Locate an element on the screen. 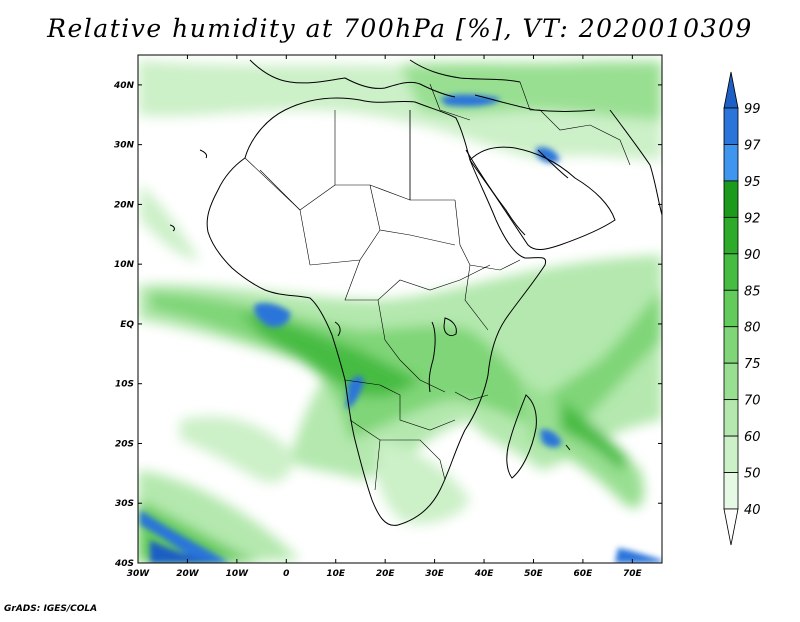 This screenshot has height=622, width=800. lat-tick-label: 30S is located at coordinates (124, 504).